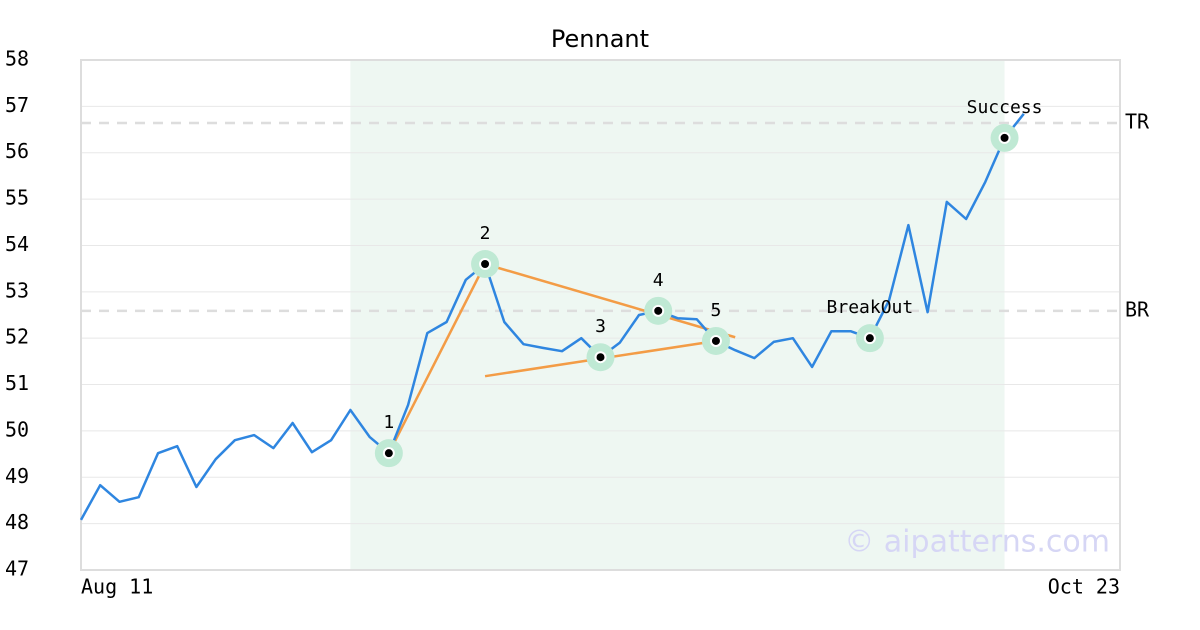 This screenshot has width=1200, height=630. What do you see at coordinates (17, 244) in the screenshot?
I see `y-tick-label: 54` at bounding box center [17, 244].